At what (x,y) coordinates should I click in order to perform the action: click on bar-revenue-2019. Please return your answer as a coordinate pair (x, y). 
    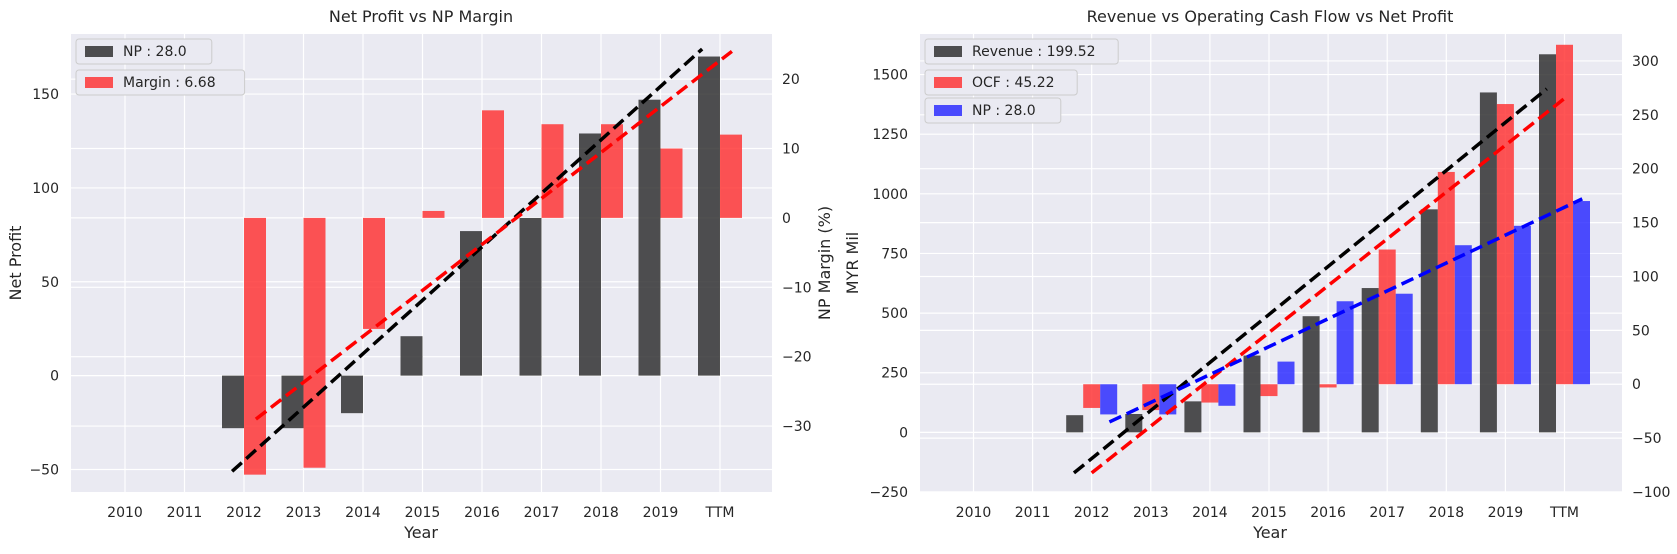
    Looking at the image, I should click on (1488, 262).